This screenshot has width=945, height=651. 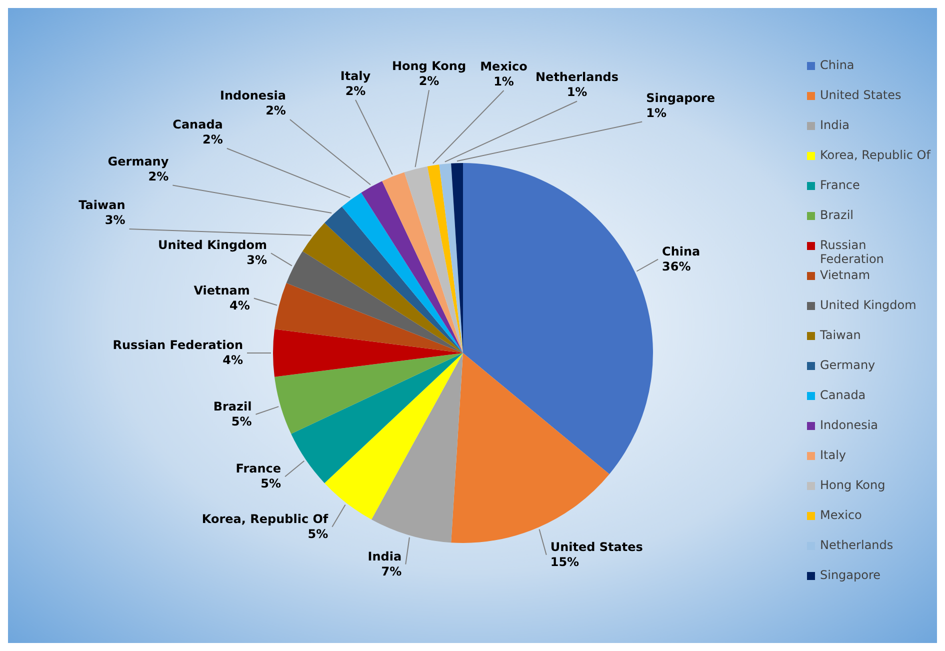 What do you see at coordinates (676, 266) in the screenshot?
I see `data-label: 36%` at bounding box center [676, 266].